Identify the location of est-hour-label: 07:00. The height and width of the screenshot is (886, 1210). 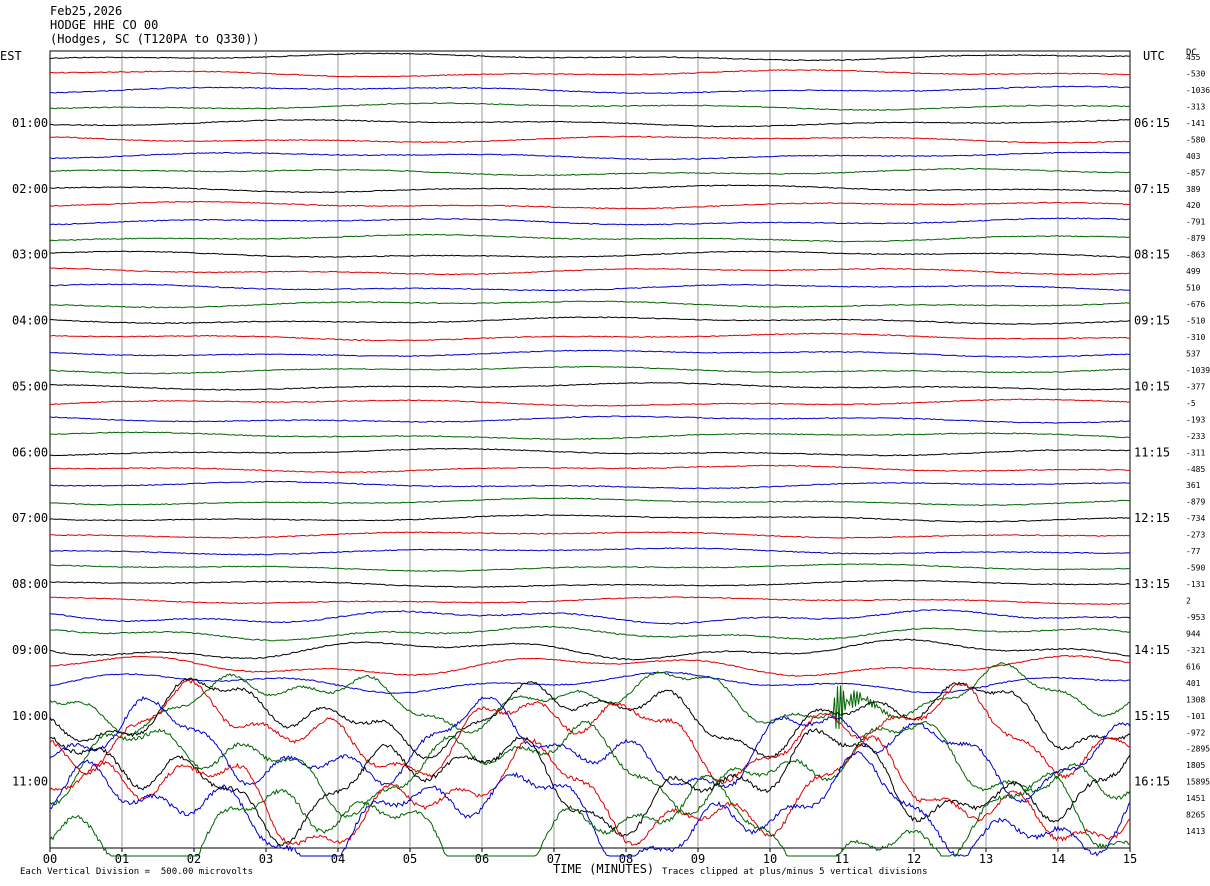
(30, 518).